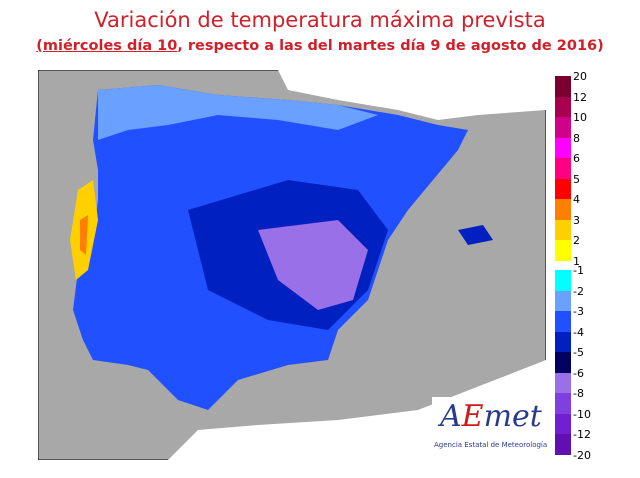 Image resolution: width=640 pixels, height=478 pixels. I want to click on legend-label: 1, so click(576, 261).